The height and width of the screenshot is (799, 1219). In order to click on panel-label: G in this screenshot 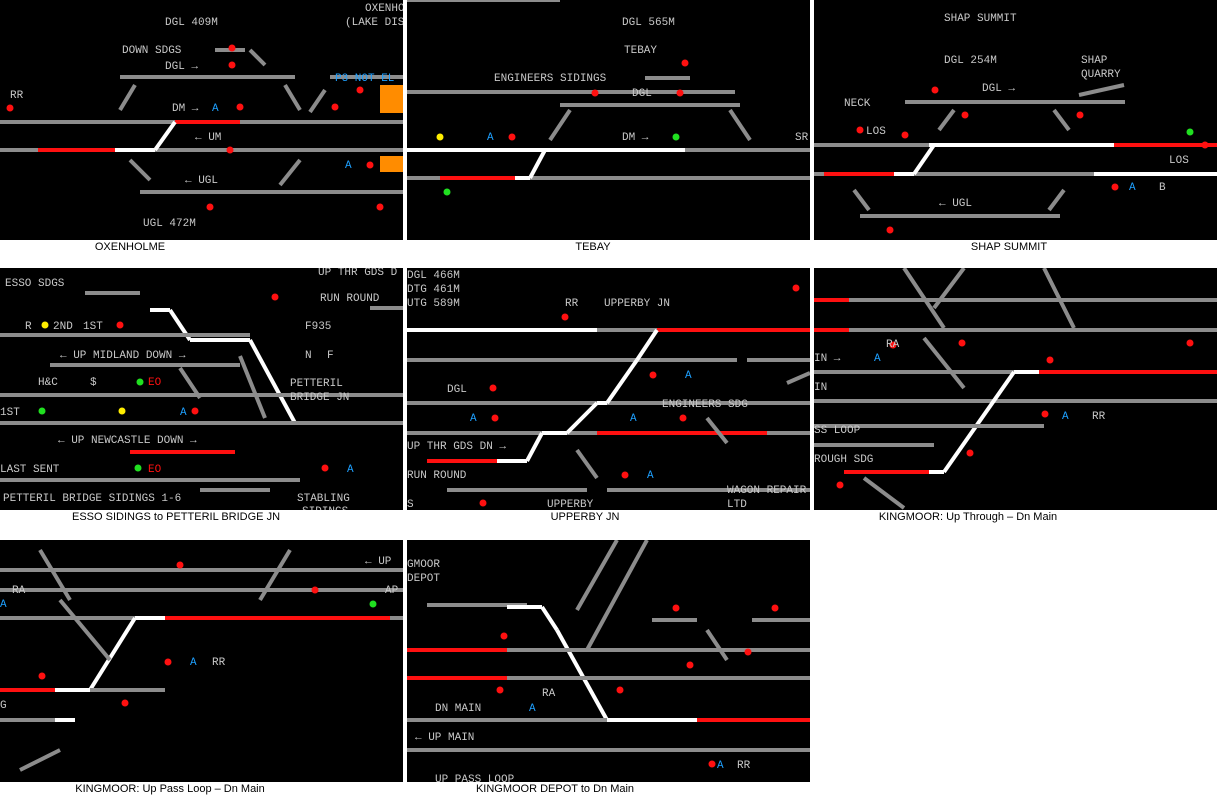, I will do `click(3, 706)`.